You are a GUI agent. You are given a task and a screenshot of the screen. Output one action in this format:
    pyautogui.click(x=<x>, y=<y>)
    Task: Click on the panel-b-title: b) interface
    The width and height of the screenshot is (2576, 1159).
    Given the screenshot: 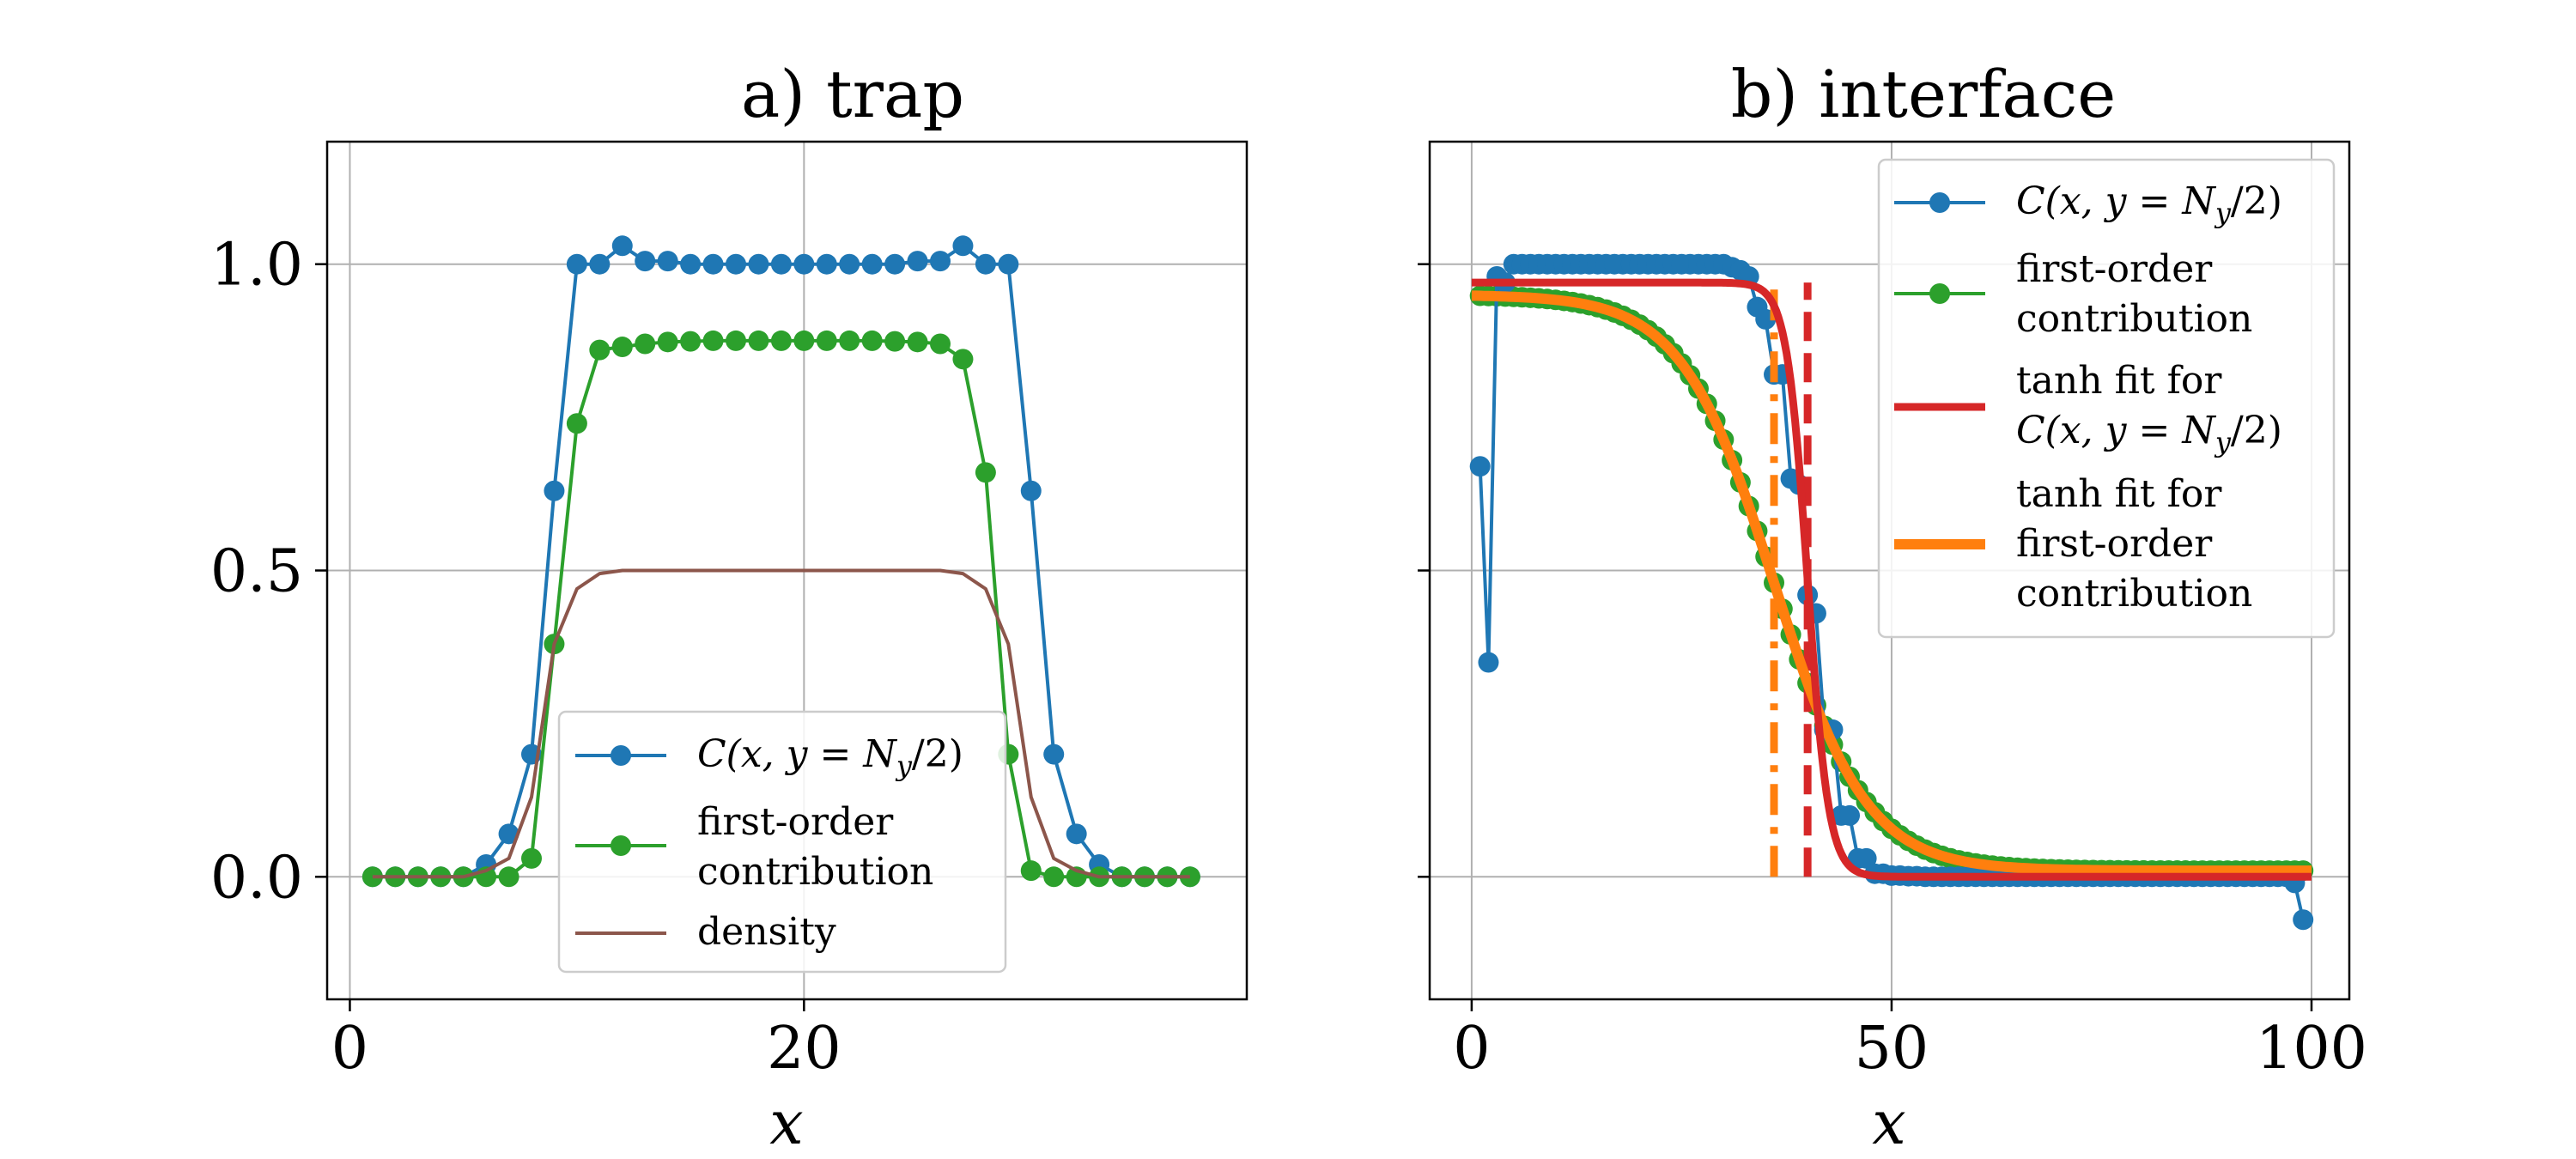 What is the action you would take?
    pyautogui.click(x=1924, y=94)
    